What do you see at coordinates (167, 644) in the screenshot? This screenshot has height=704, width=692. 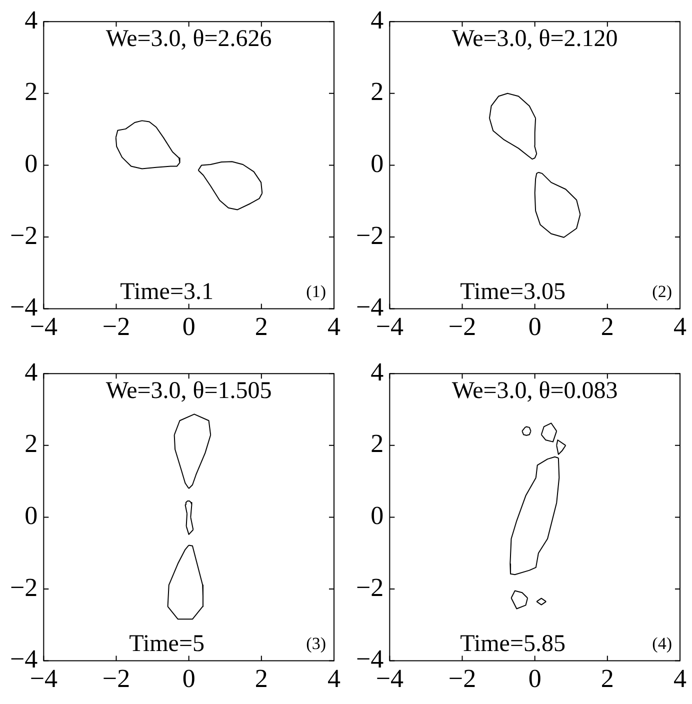 I see `annotation: Time=5` at bounding box center [167, 644].